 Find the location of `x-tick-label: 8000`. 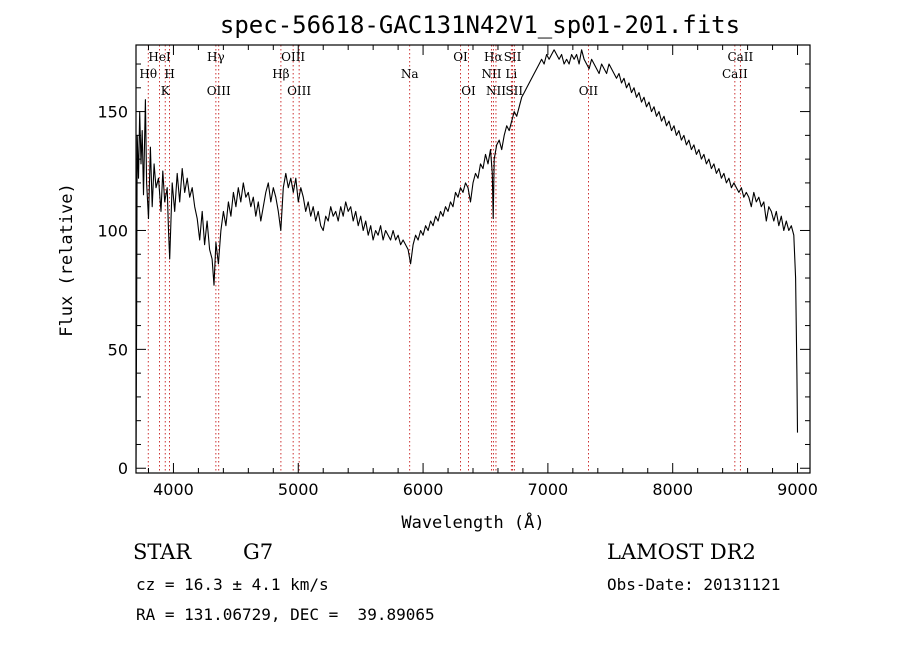

x-tick-label: 8000 is located at coordinates (672, 489).